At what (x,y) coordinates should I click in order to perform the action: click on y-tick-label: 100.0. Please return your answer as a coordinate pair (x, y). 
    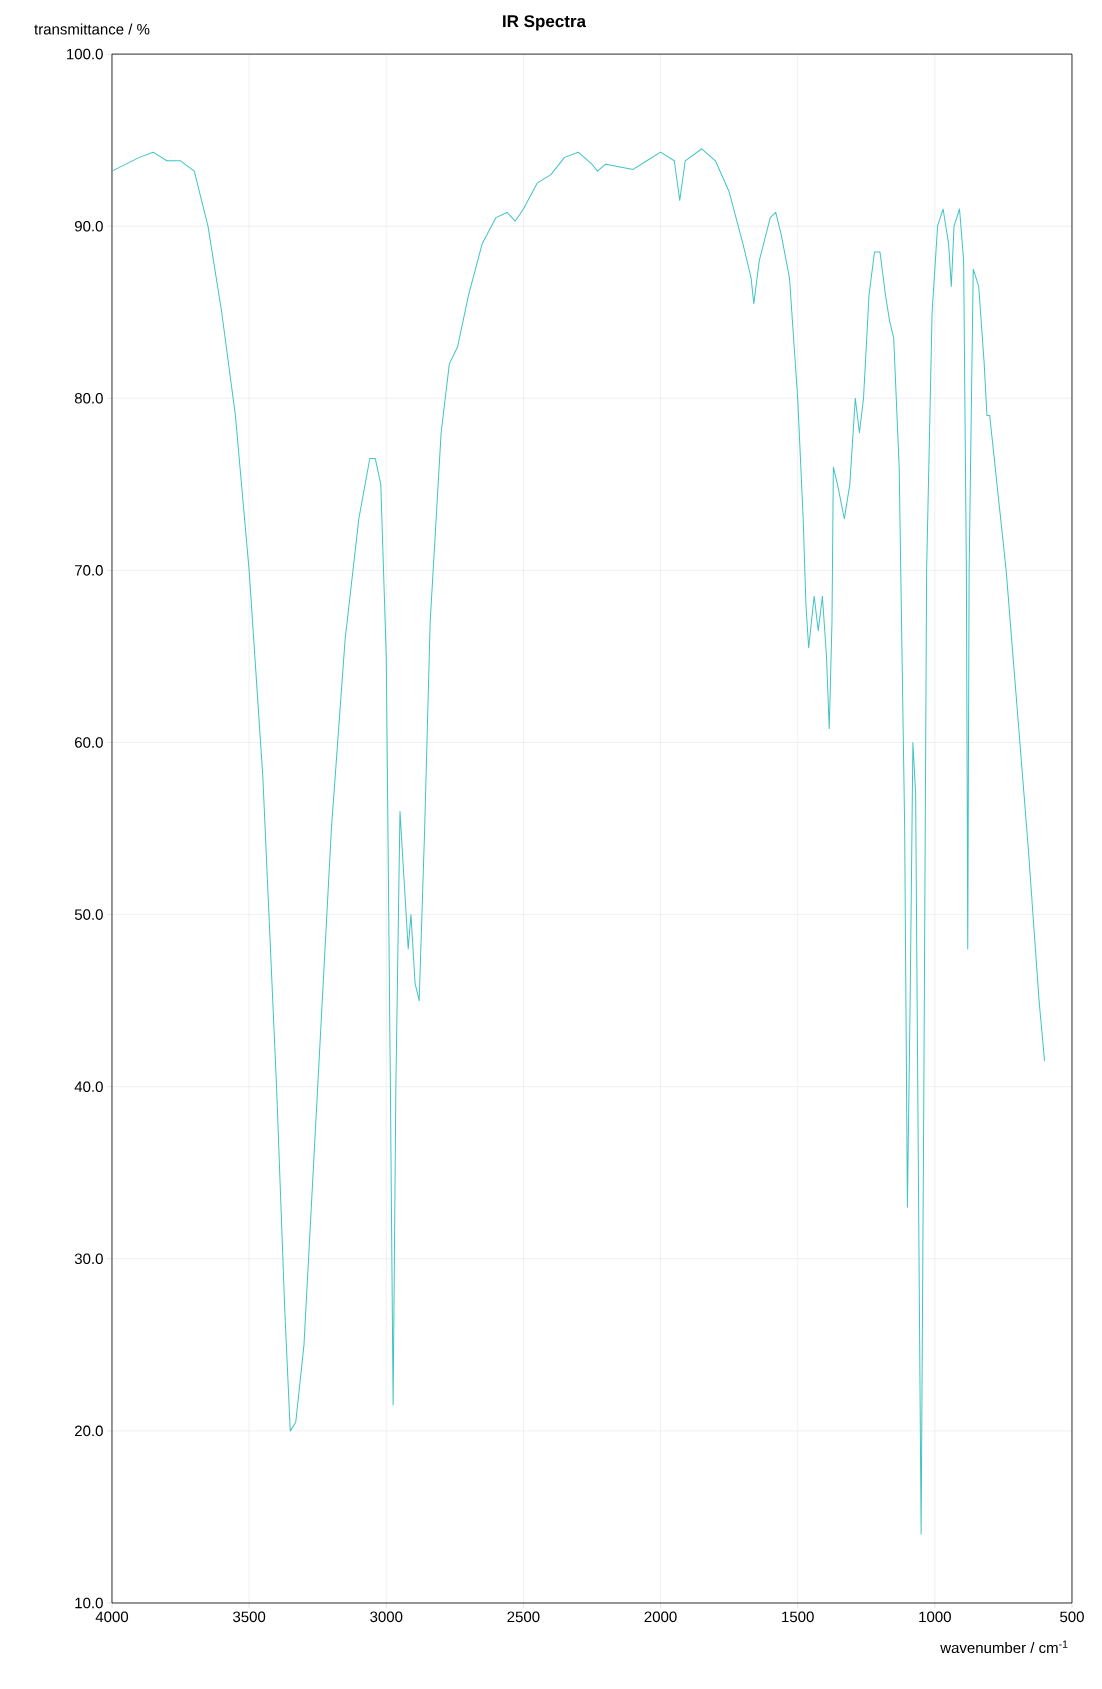
    Looking at the image, I should click on (85, 54).